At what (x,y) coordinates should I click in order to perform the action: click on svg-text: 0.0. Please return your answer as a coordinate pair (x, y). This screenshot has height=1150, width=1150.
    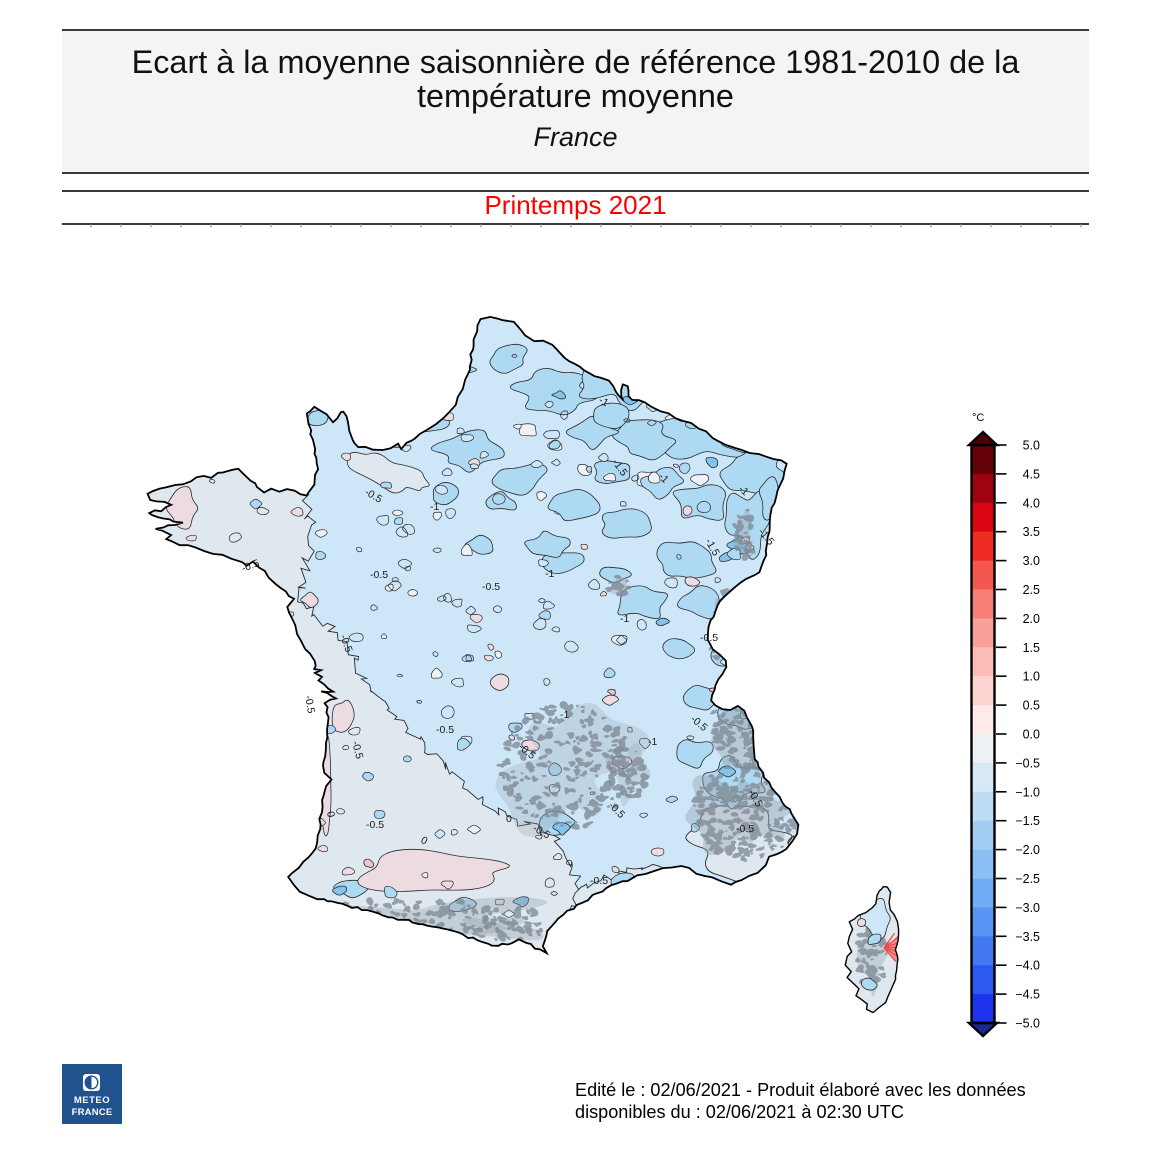
    Looking at the image, I should click on (1031, 735).